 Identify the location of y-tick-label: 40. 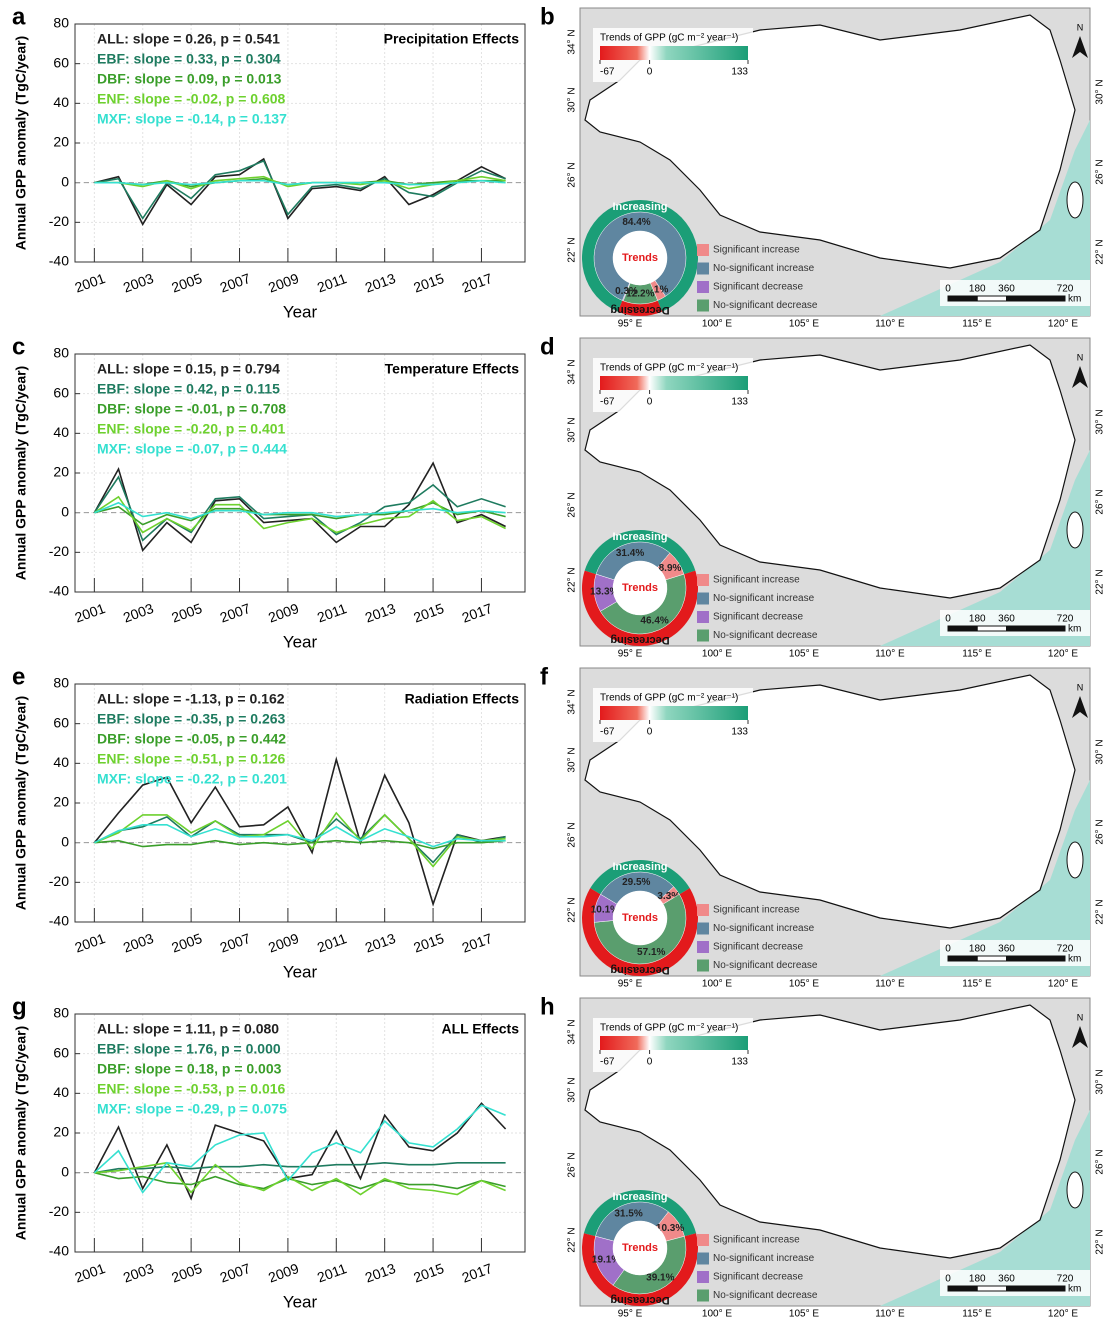
(61, 432).